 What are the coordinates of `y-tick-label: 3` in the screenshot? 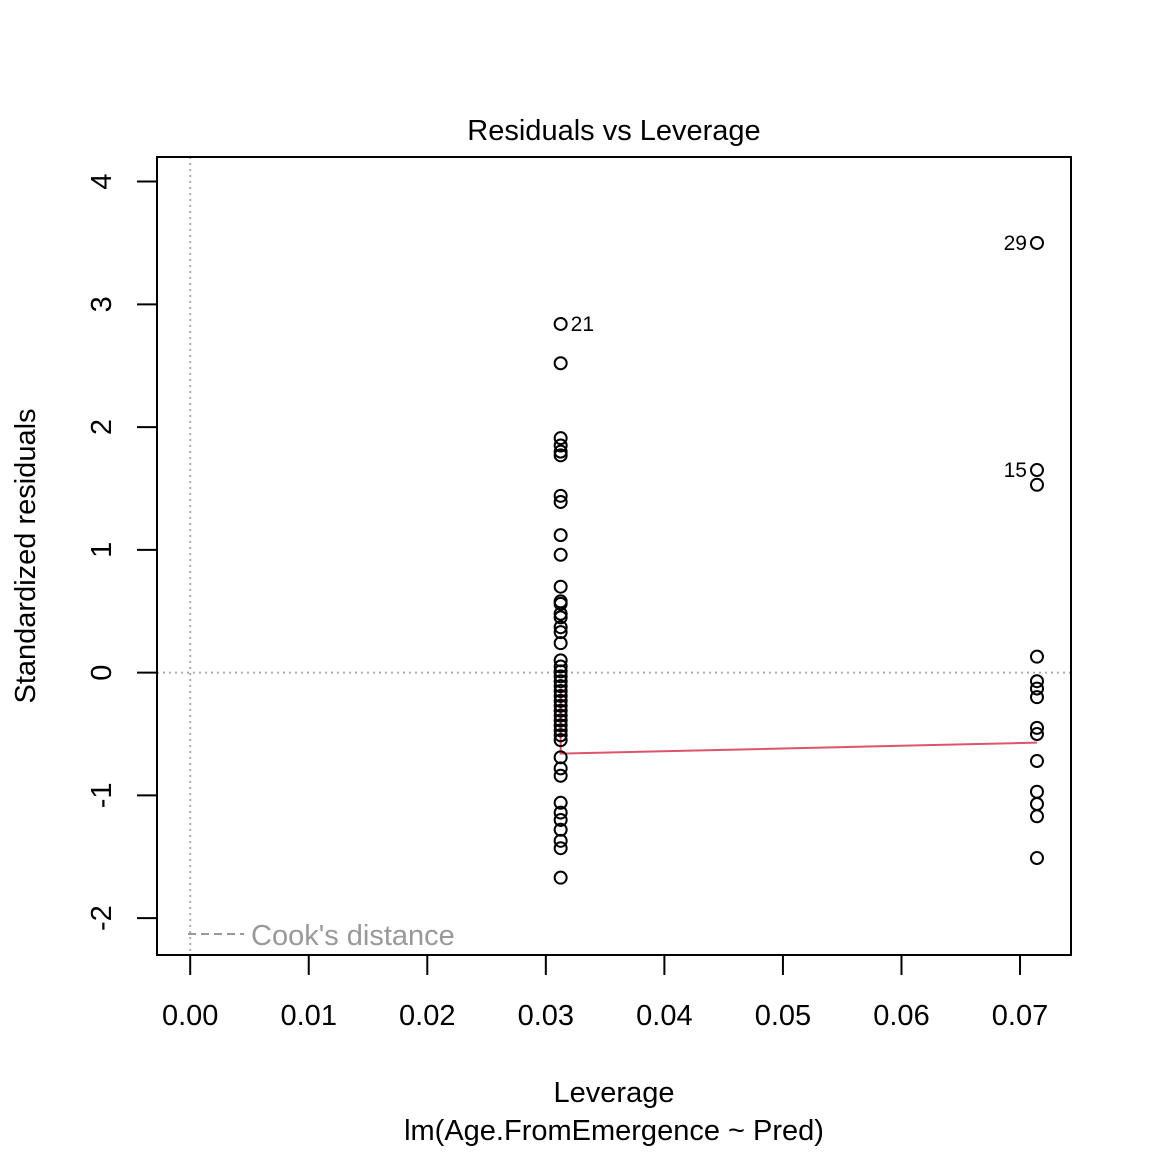 It's located at (102, 304).